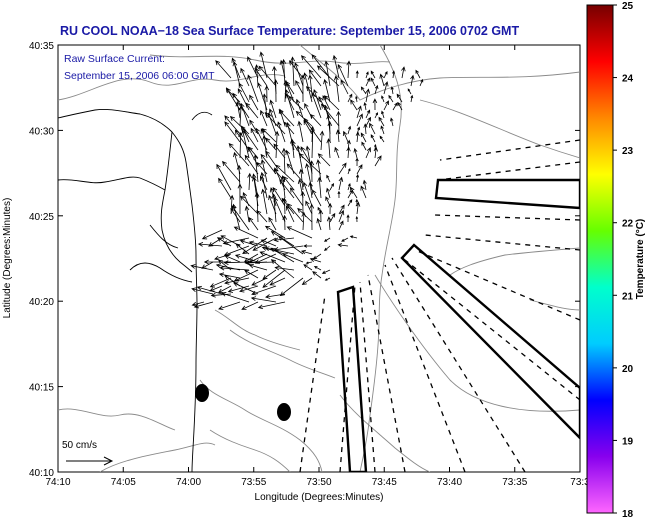 The height and width of the screenshot is (518, 651). Describe the element at coordinates (41, 302) in the screenshot. I see `y-tick-label: 40:20` at that location.